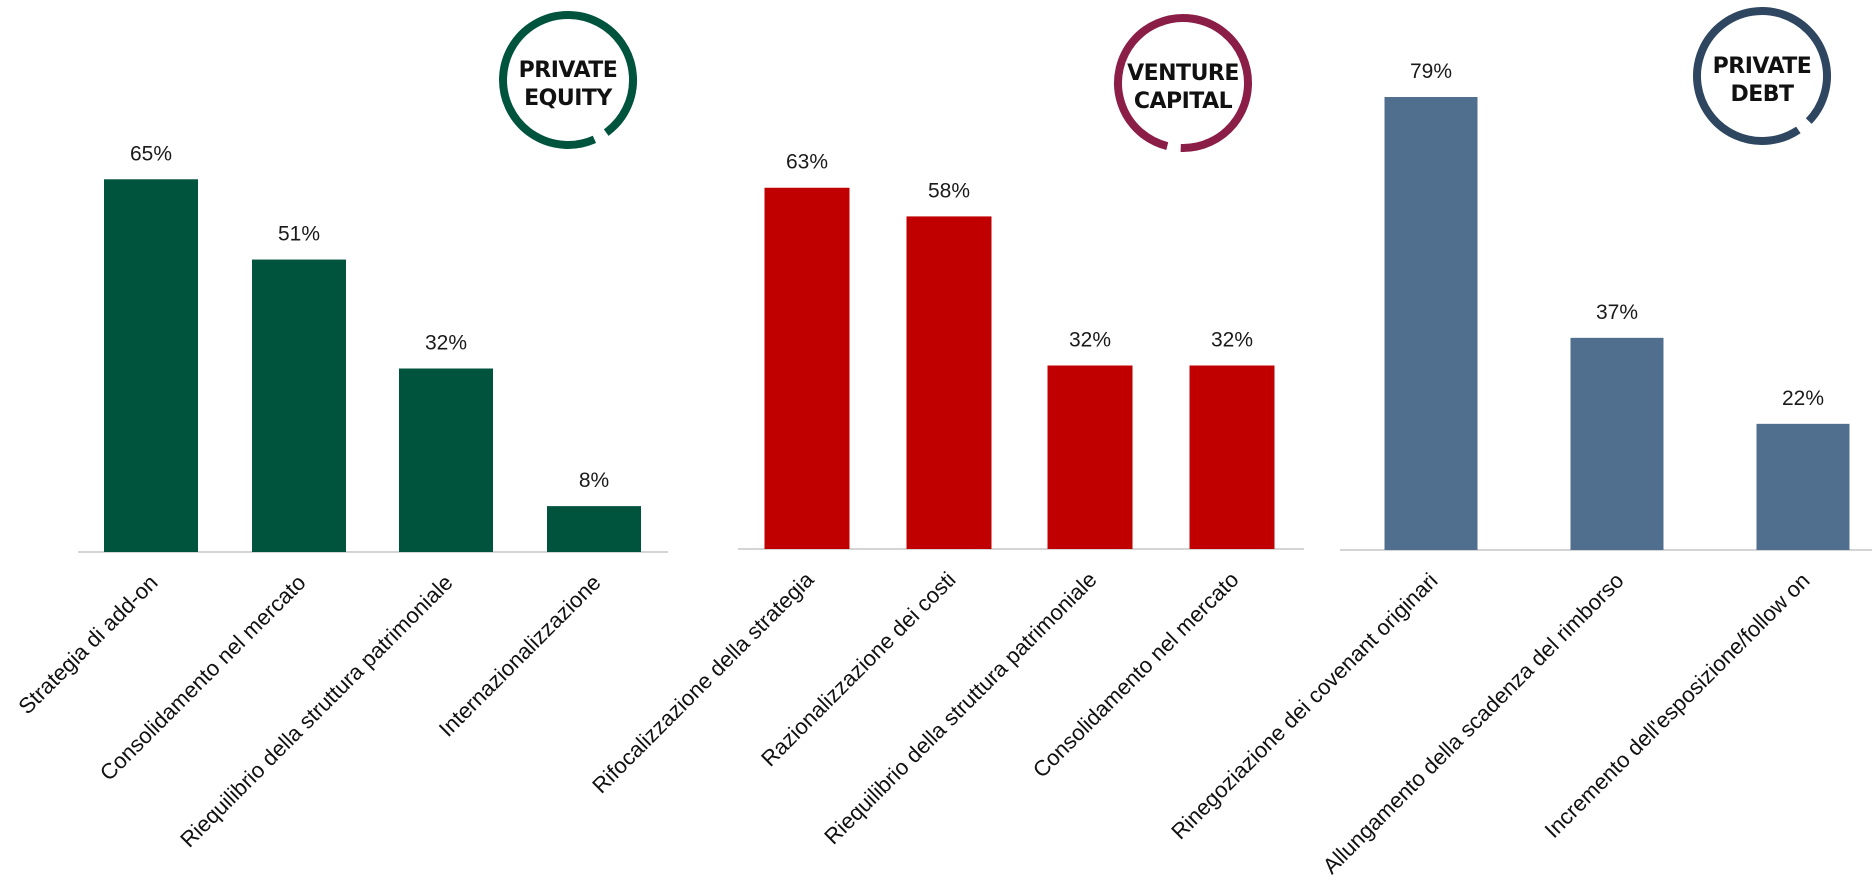 The width and height of the screenshot is (1875, 881). Describe the element at coordinates (299, 234) in the screenshot. I see `data-label: 51%` at that location.